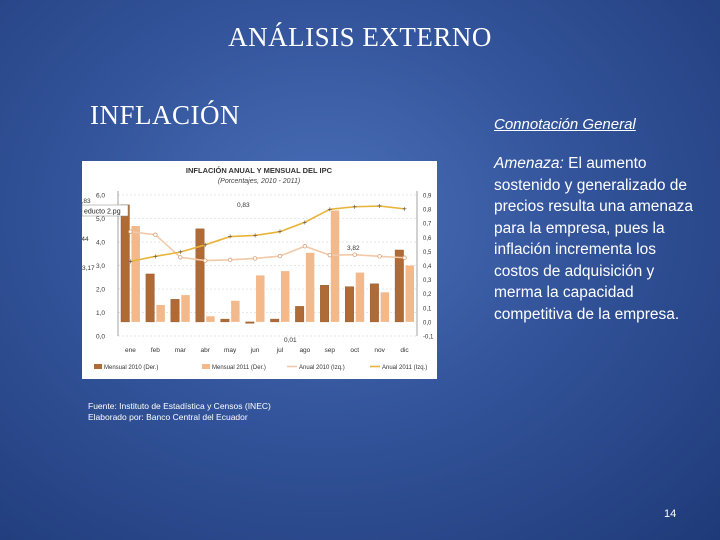 The image size is (720, 540). Describe the element at coordinates (427, 253) in the screenshot. I see `right-tick-label: 0,5` at that location.